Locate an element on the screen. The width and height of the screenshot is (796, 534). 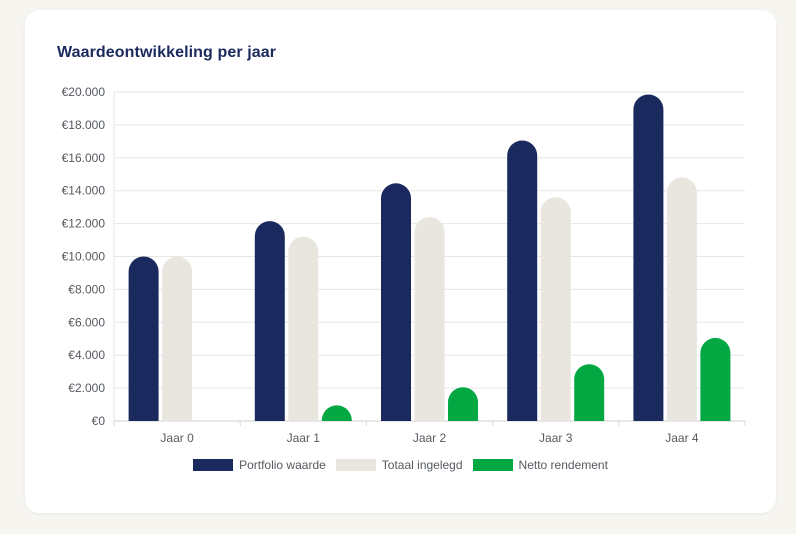
x-tick-label: Jaar 3 is located at coordinates (556, 438).